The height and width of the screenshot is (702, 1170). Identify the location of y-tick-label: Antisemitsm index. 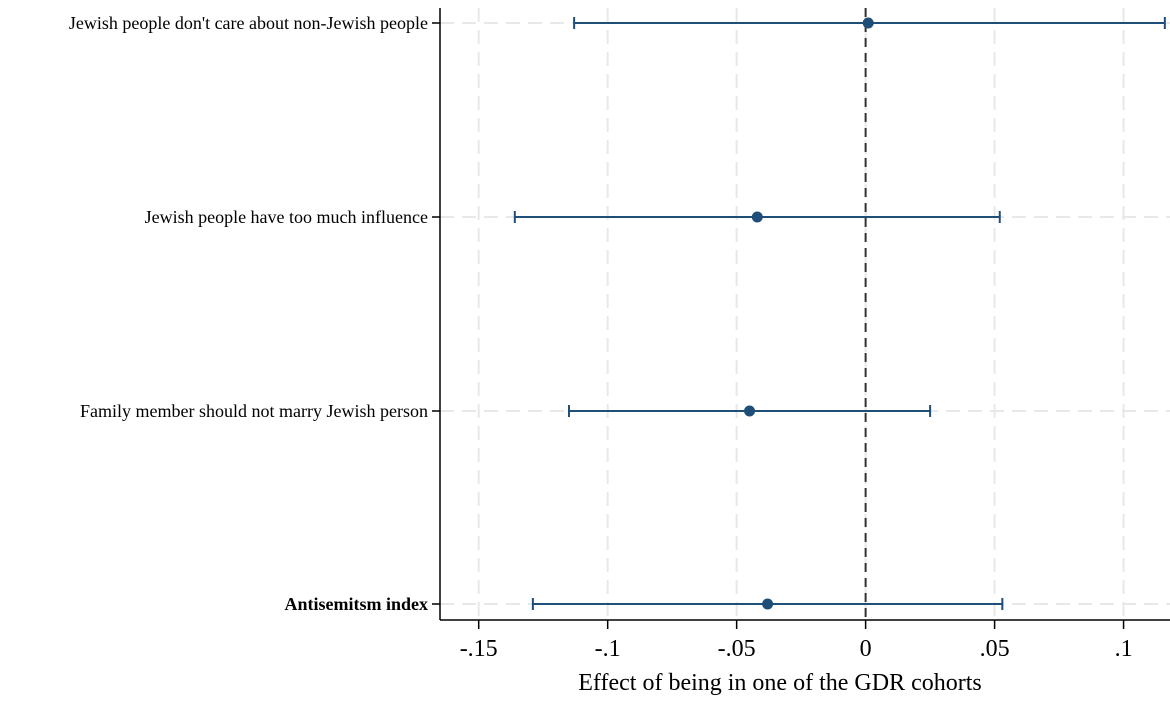
(357, 604).